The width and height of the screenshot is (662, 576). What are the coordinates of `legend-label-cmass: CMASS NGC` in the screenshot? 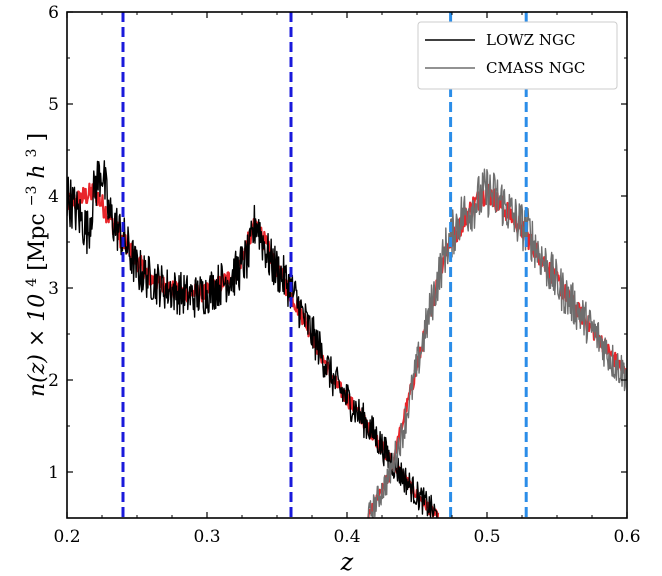 It's located at (535, 68).